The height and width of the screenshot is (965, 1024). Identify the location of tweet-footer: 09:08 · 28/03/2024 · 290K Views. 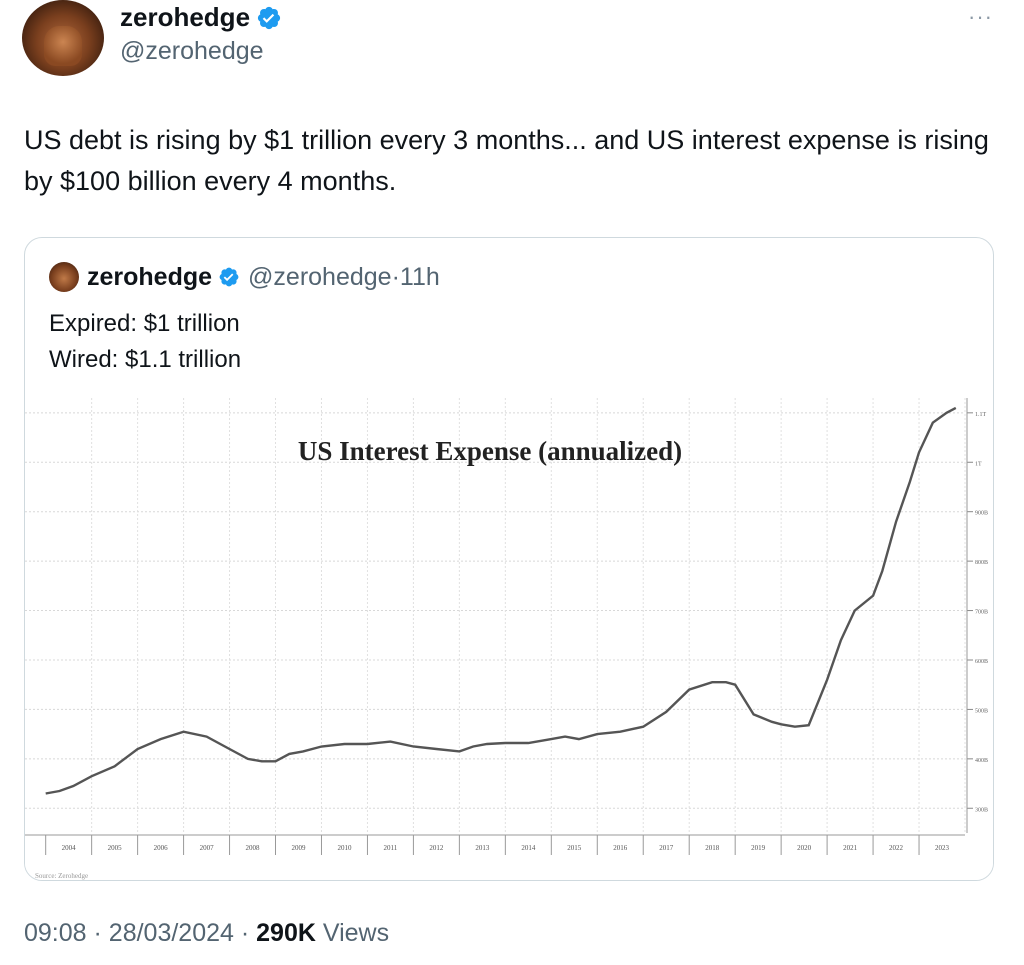
(206, 933).